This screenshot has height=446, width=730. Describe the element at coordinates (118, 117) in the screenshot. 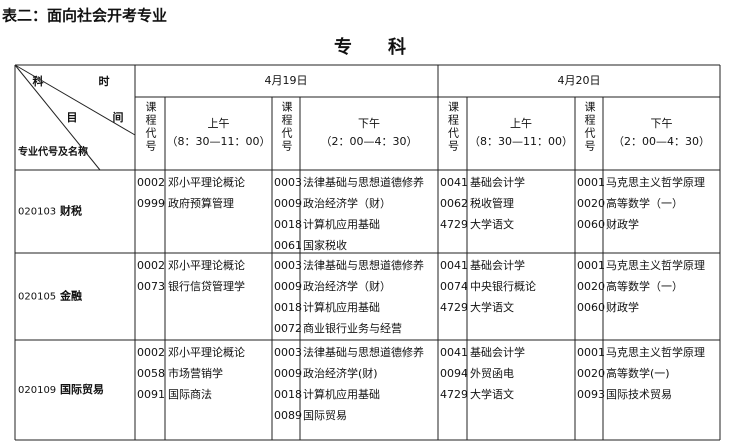

I see `corner-label: 间` at that location.